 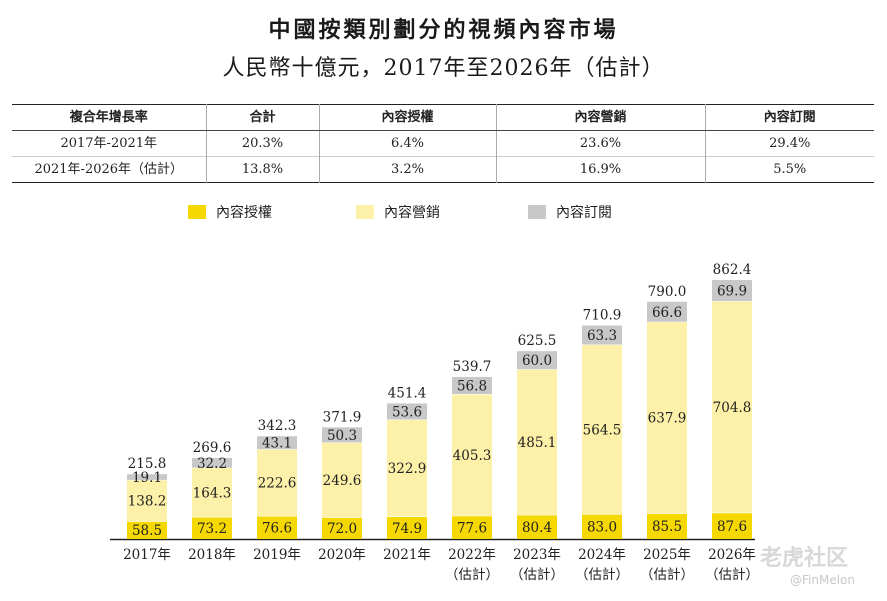 I want to click on x-tick-label: 2017年, so click(x=147, y=555).